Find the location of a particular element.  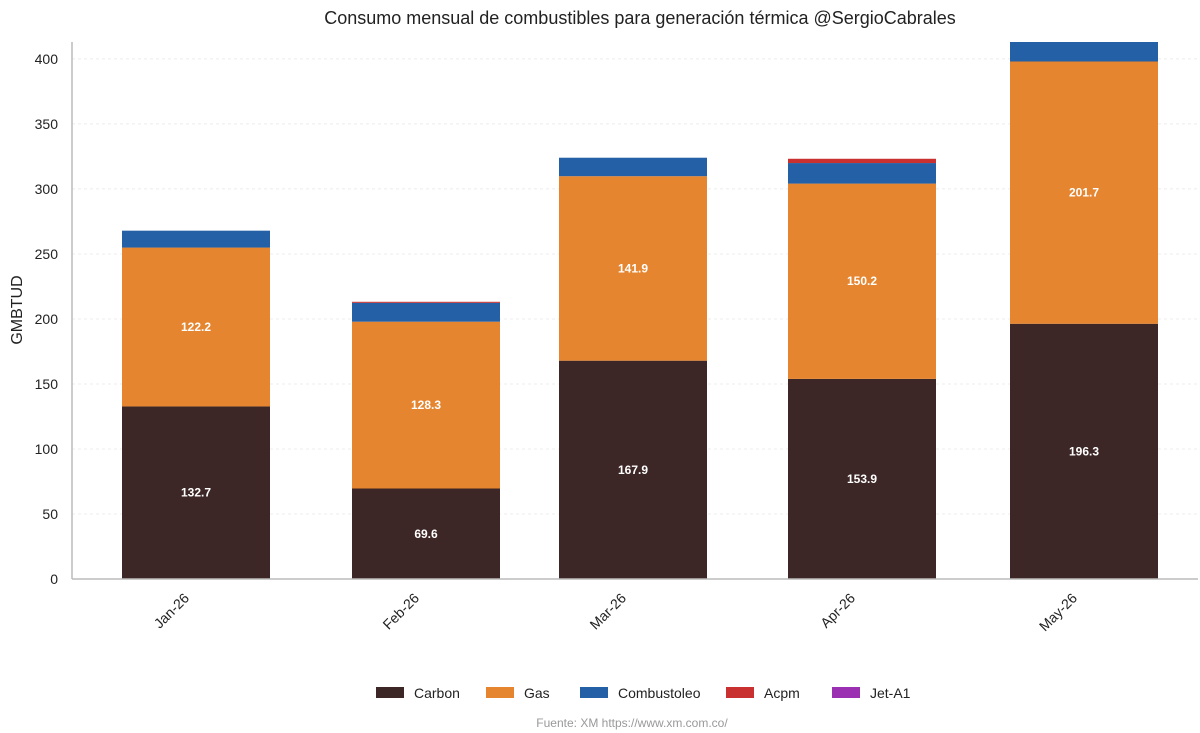

data-label: 69.6 is located at coordinates (426, 534).